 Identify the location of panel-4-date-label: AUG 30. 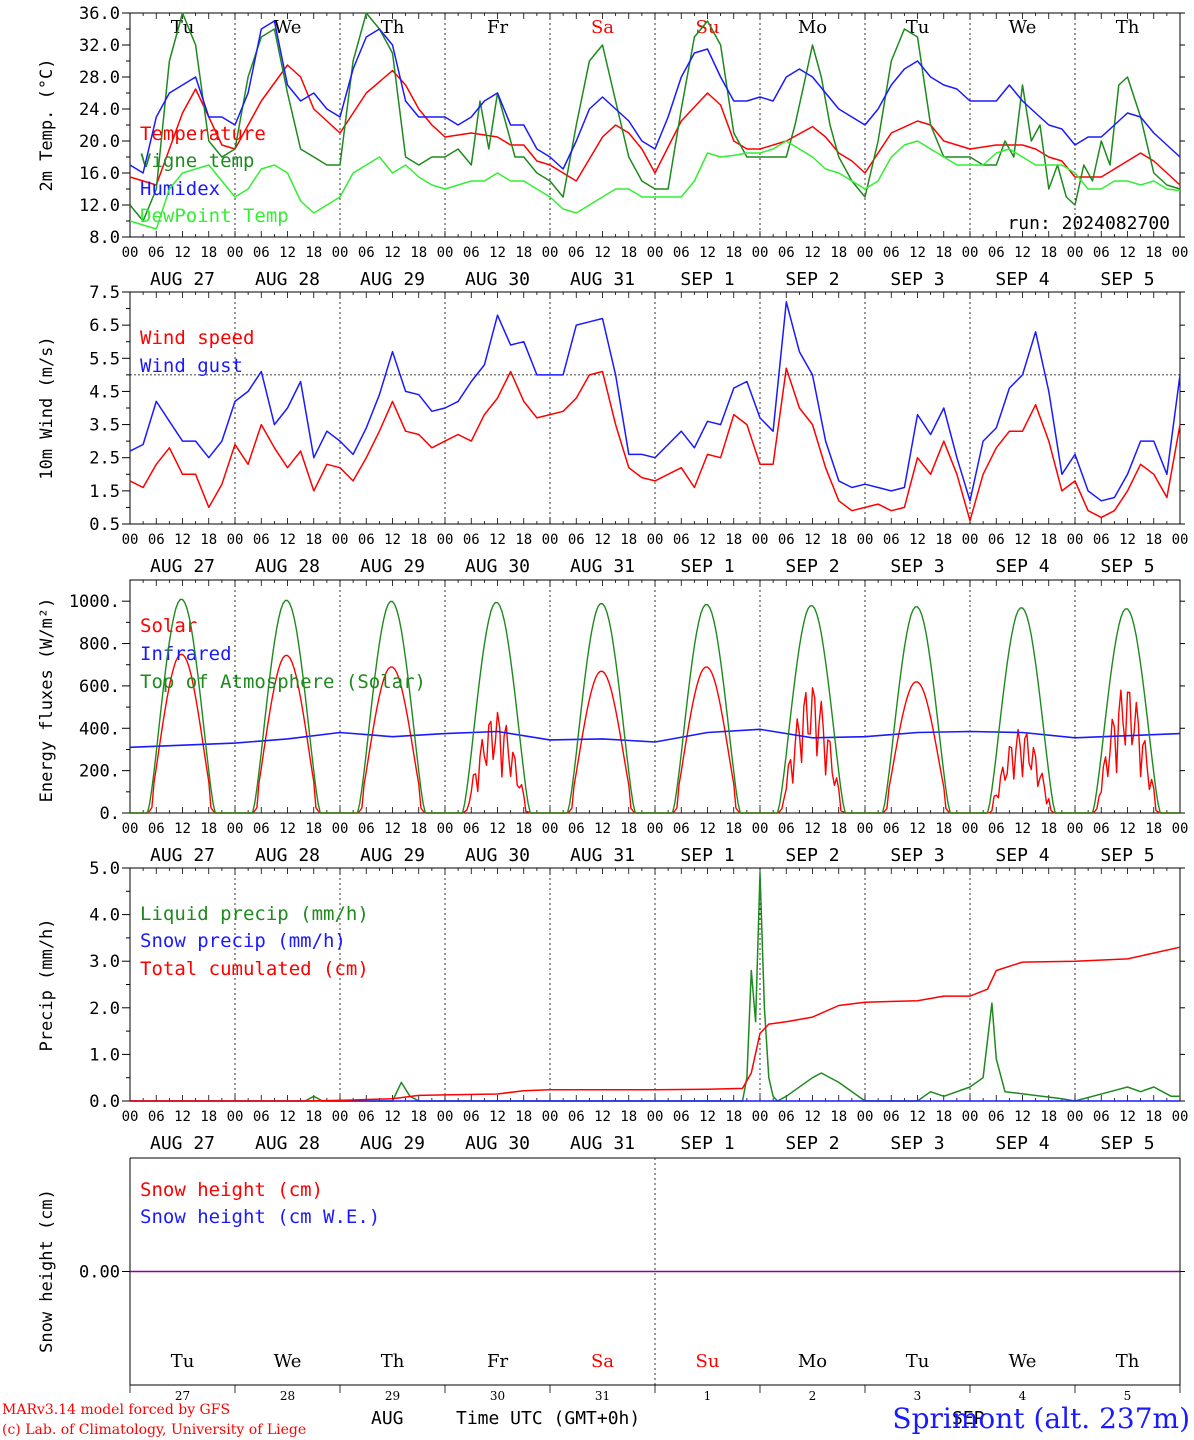
(497, 1143).